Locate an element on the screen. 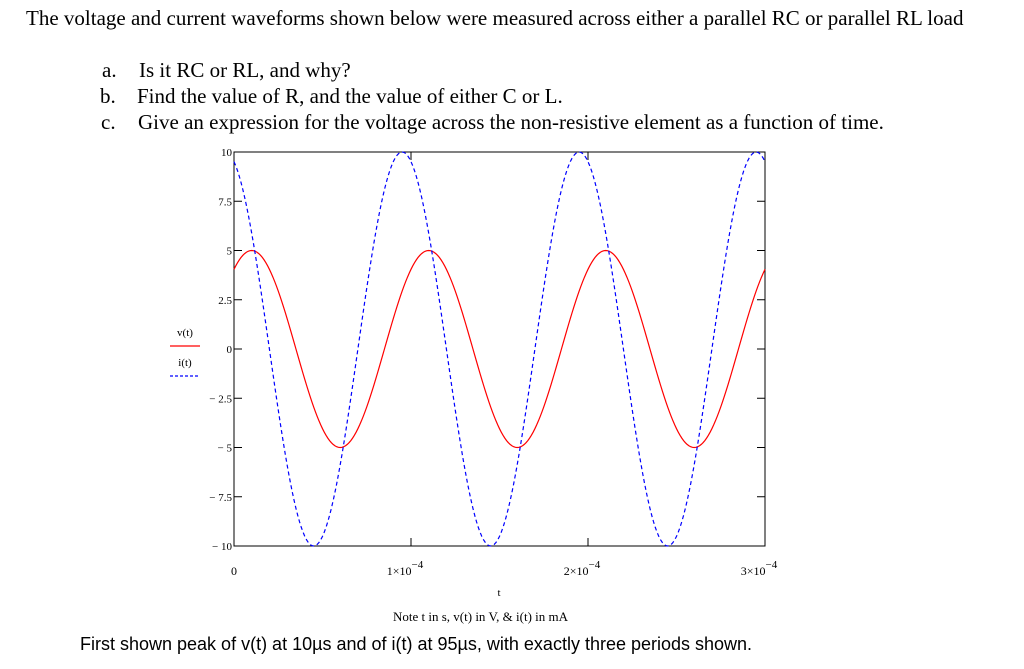 The height and width of the screenshot is (669, 1024). question-letter: b. is located at coordinates (108, 96).